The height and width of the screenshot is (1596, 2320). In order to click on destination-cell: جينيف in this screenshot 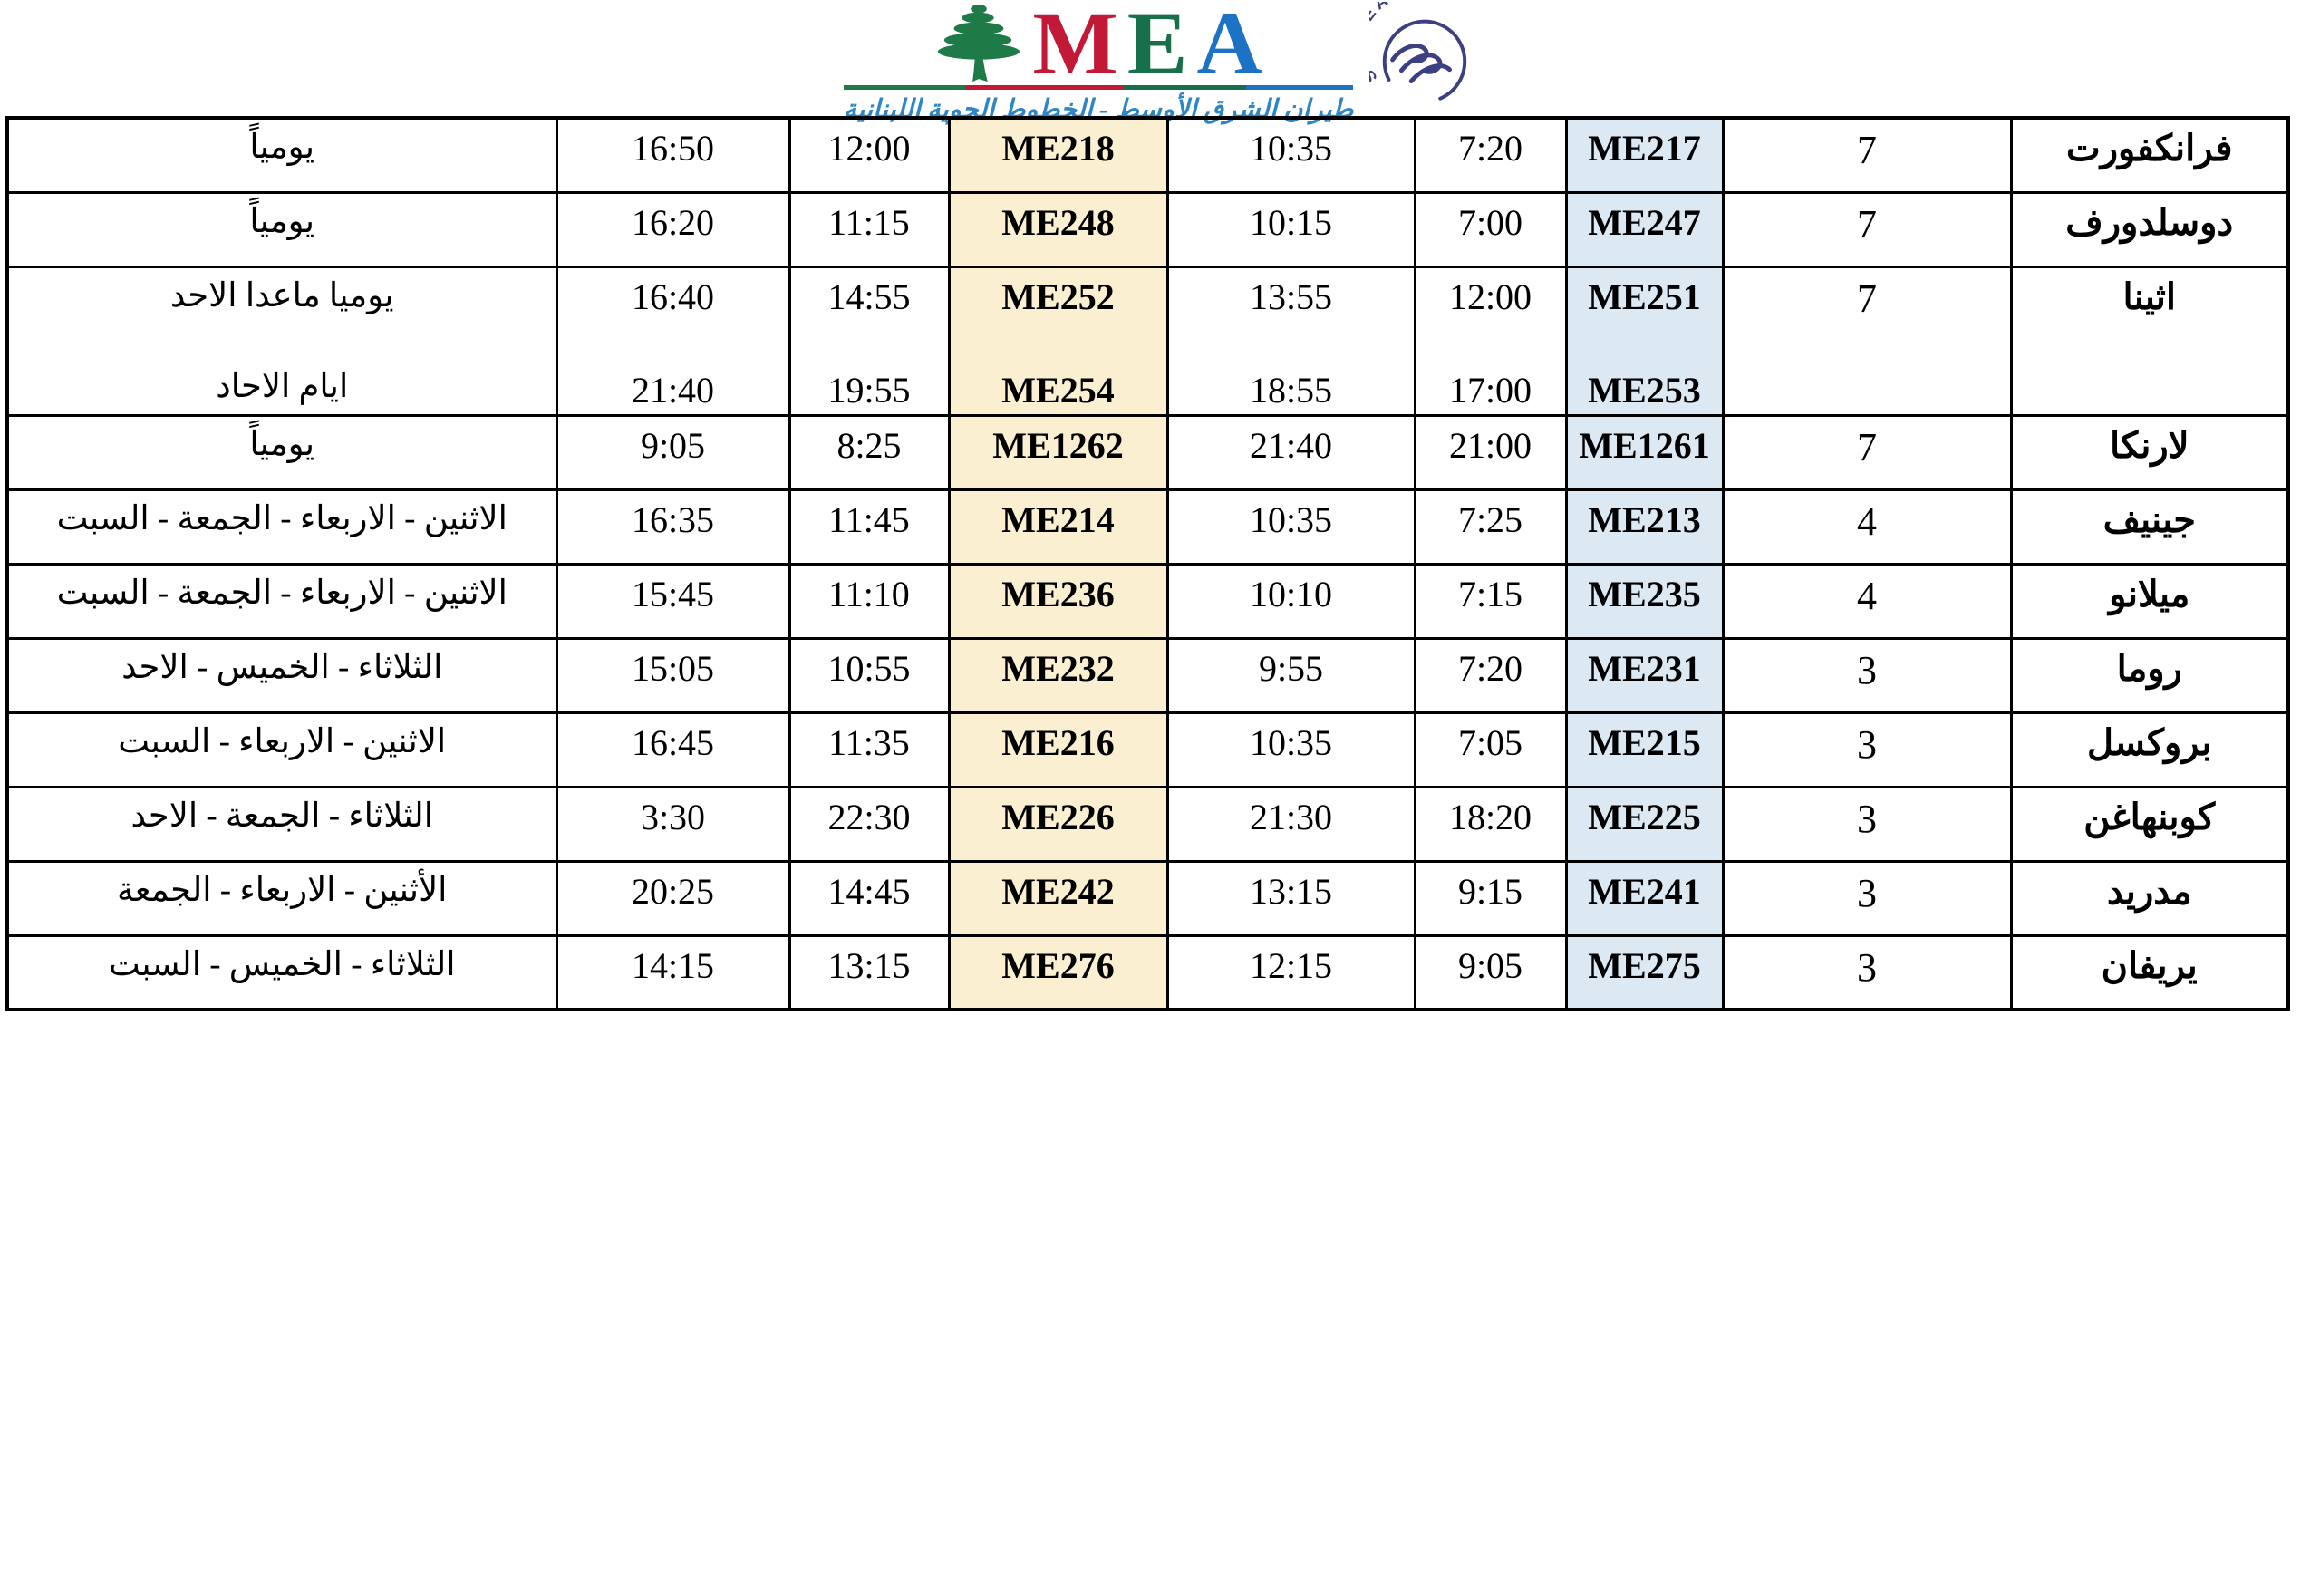, I will do `click(2149, 527)`.